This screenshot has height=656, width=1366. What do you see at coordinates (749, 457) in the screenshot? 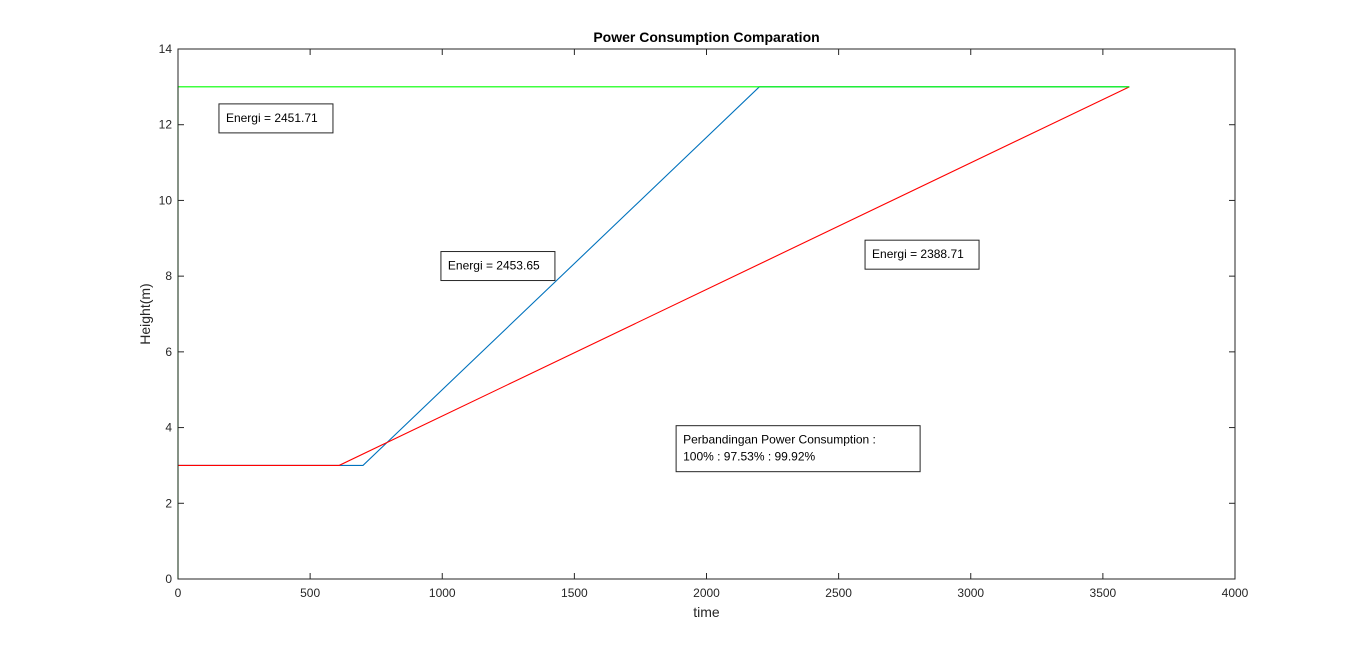
I see `annotation-text: 100% : 97.53% : 99.92%` at bounding box center [749, 457].